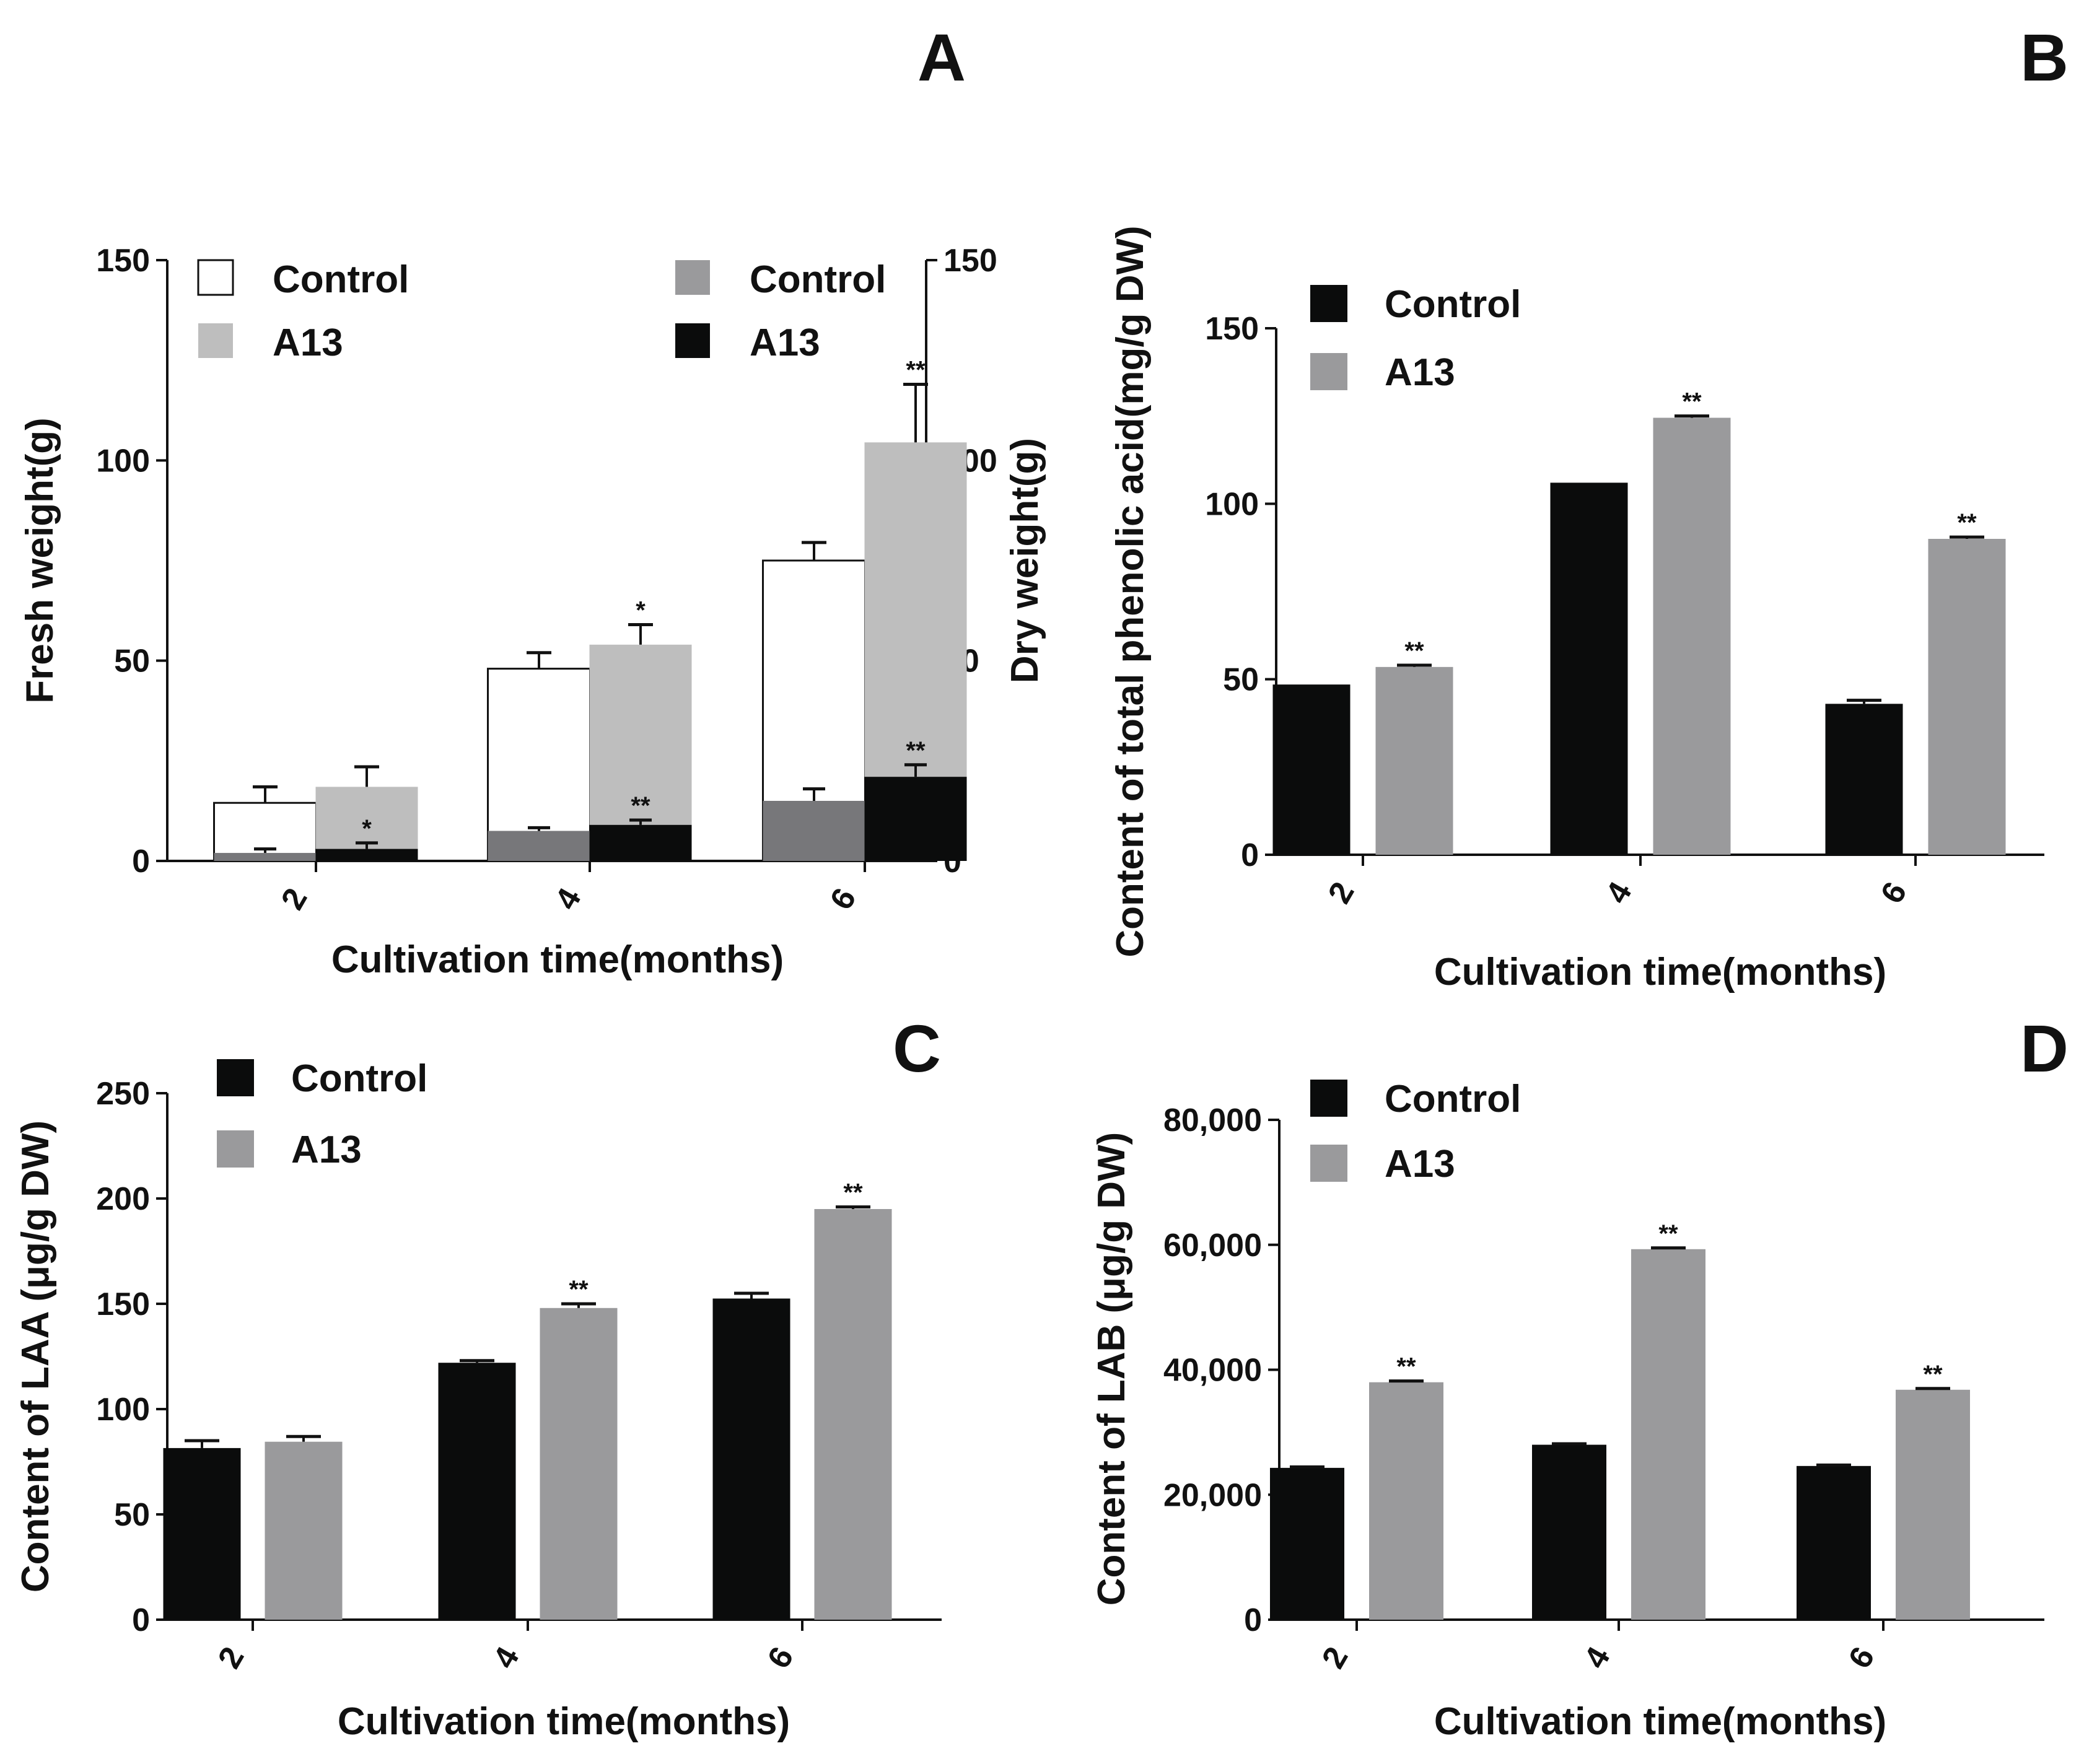 The image size is (2084, 1764). I want to click on y-axis-title: Fresh weight(g), so click(40, 560).